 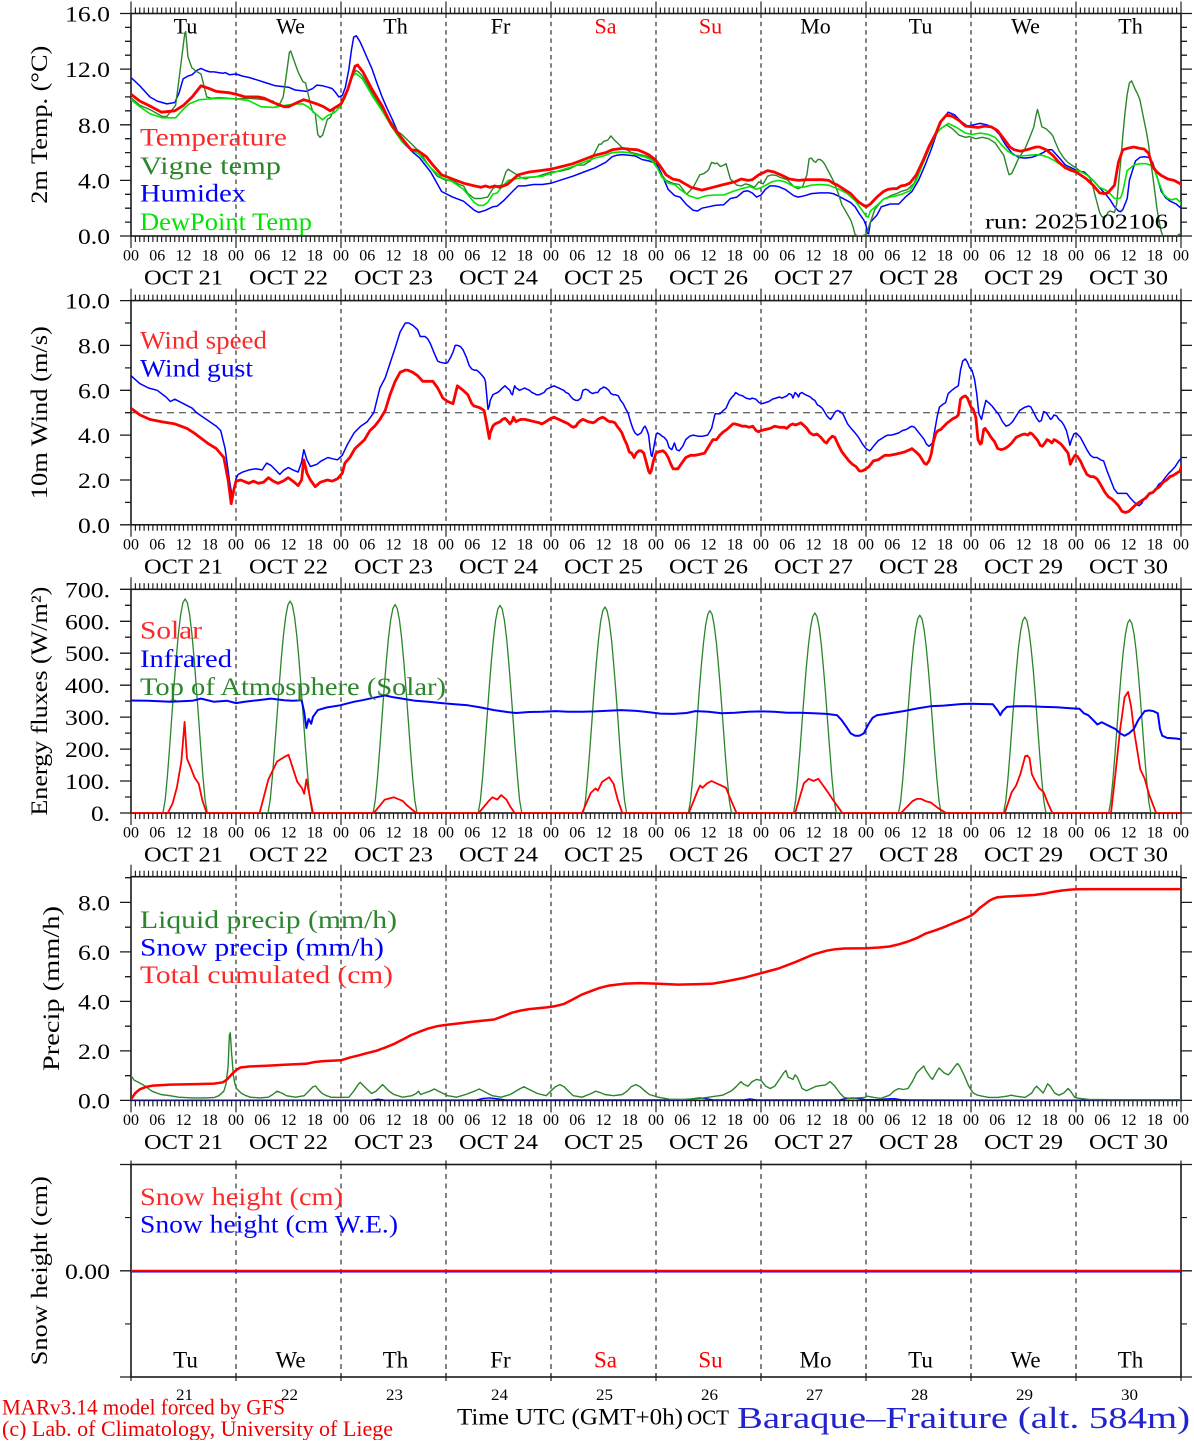 I want to click on svg-text: Liquid precip (mm/h), so click(x=268, y=920).